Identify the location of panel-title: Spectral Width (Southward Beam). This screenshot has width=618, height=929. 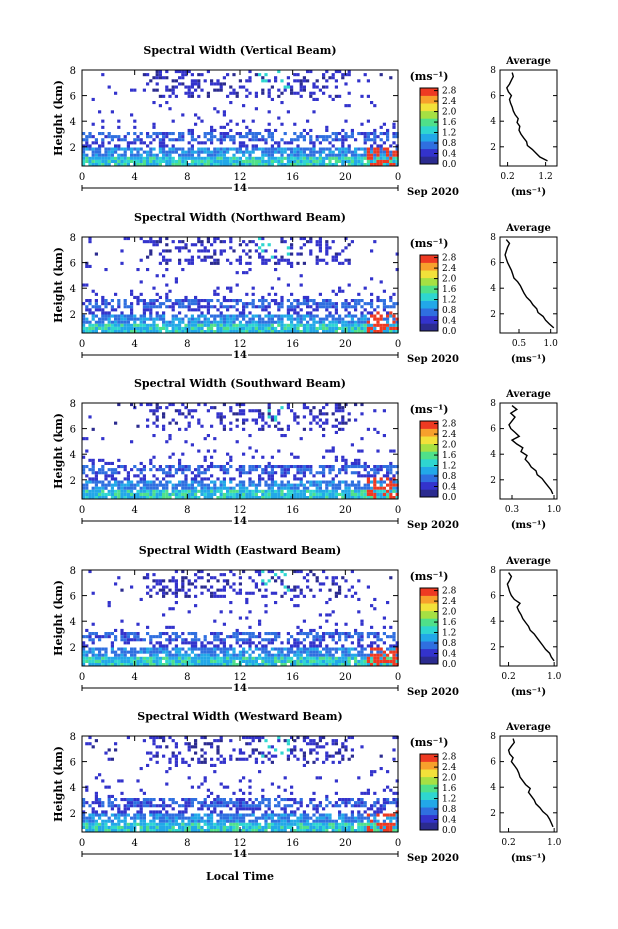
(240, 383).